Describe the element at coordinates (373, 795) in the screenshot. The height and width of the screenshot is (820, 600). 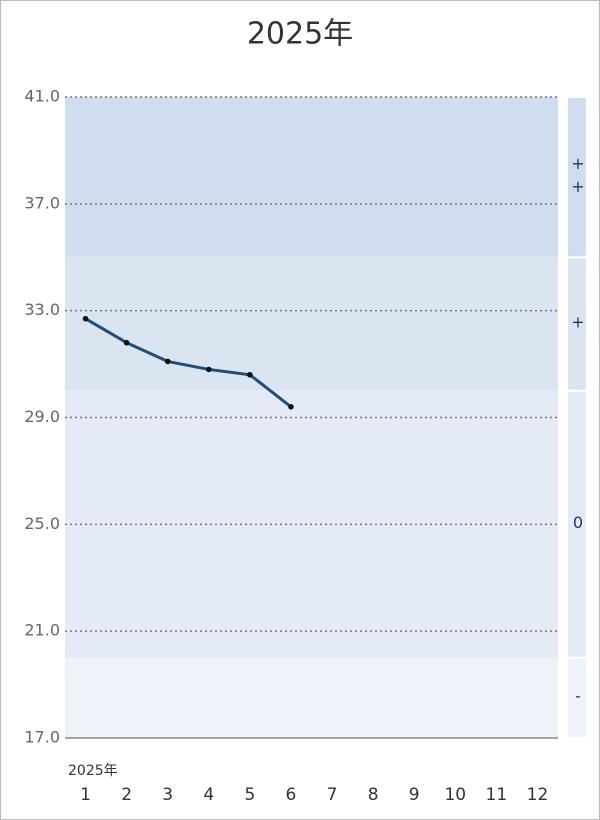
I see `x-tick-label: 8` at that location.